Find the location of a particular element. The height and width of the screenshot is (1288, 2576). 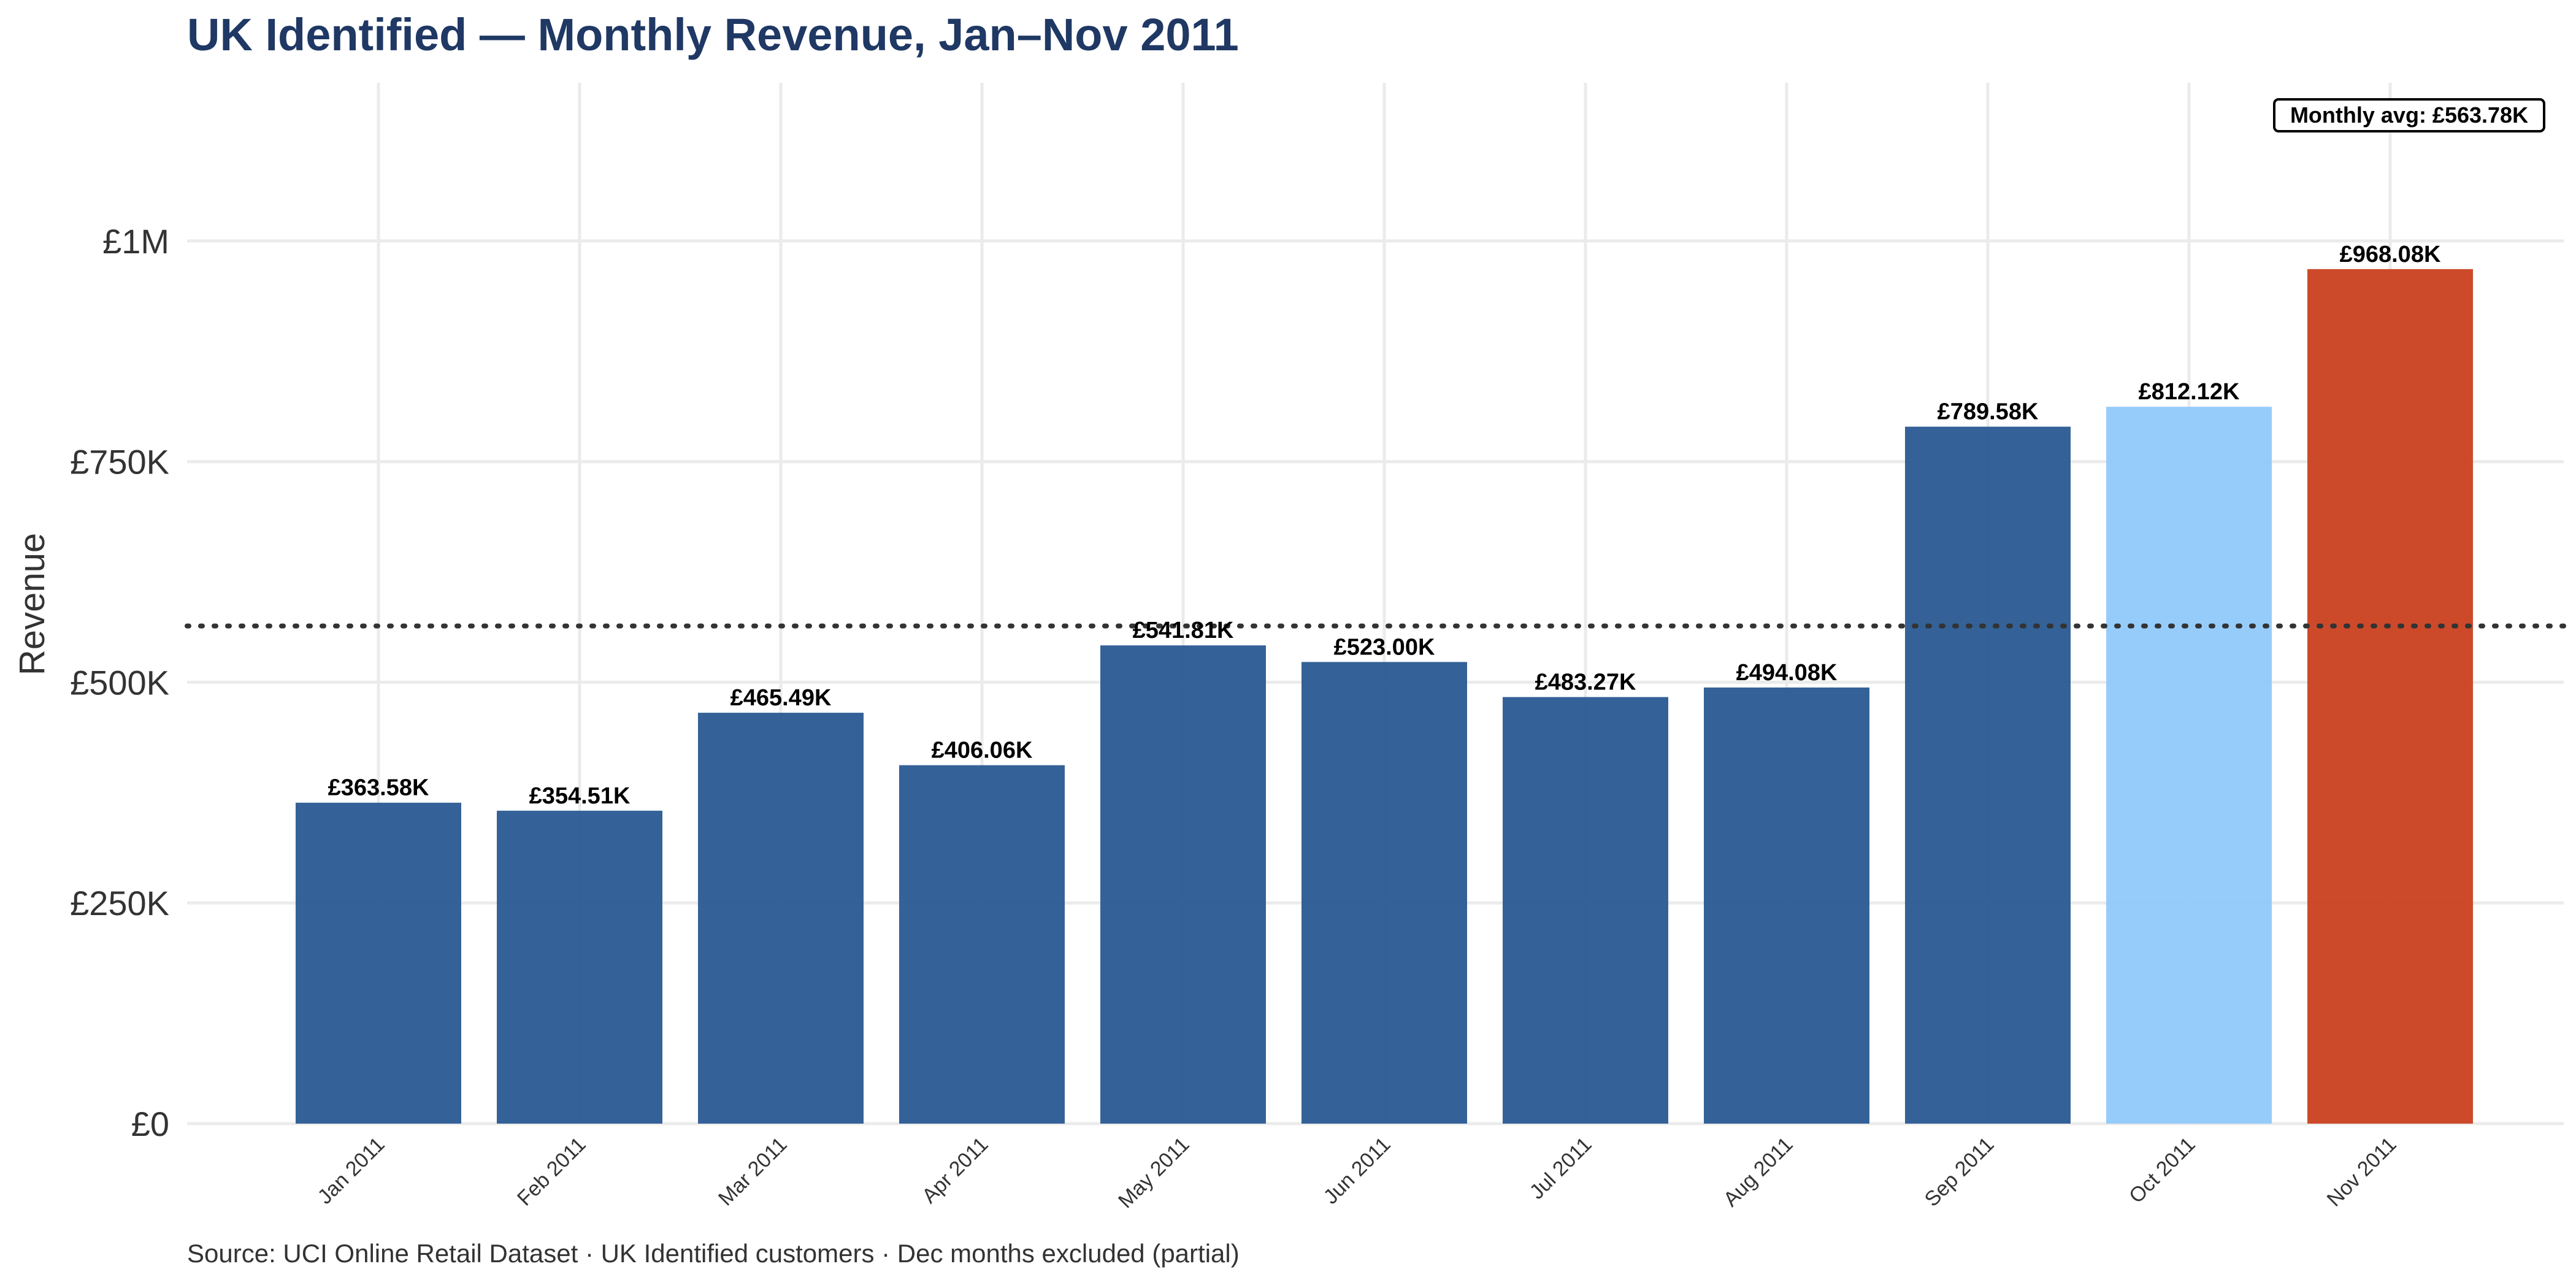

average-annotation-label: Monthly avg: £563.78K is located at coordinates (2409, 115).